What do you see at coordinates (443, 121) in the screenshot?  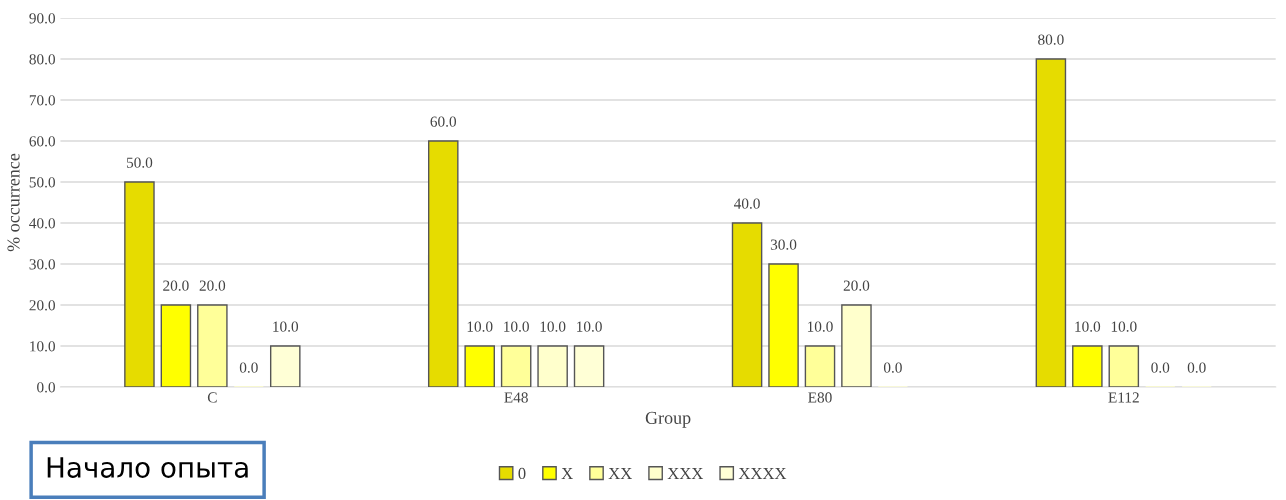 I see `data-label: 60.0` at bounding box center [443, 121].